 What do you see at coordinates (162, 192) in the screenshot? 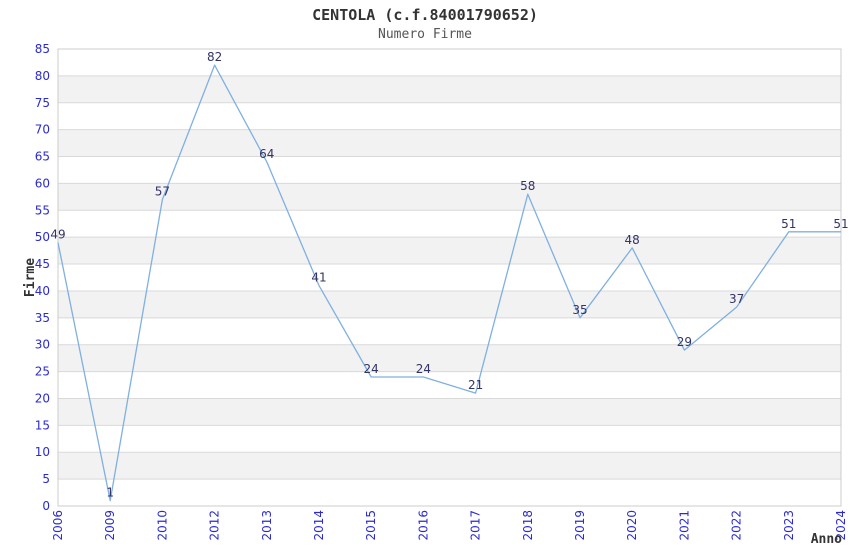
I see `data-point-label: 57` at bounding box center [162, 192].